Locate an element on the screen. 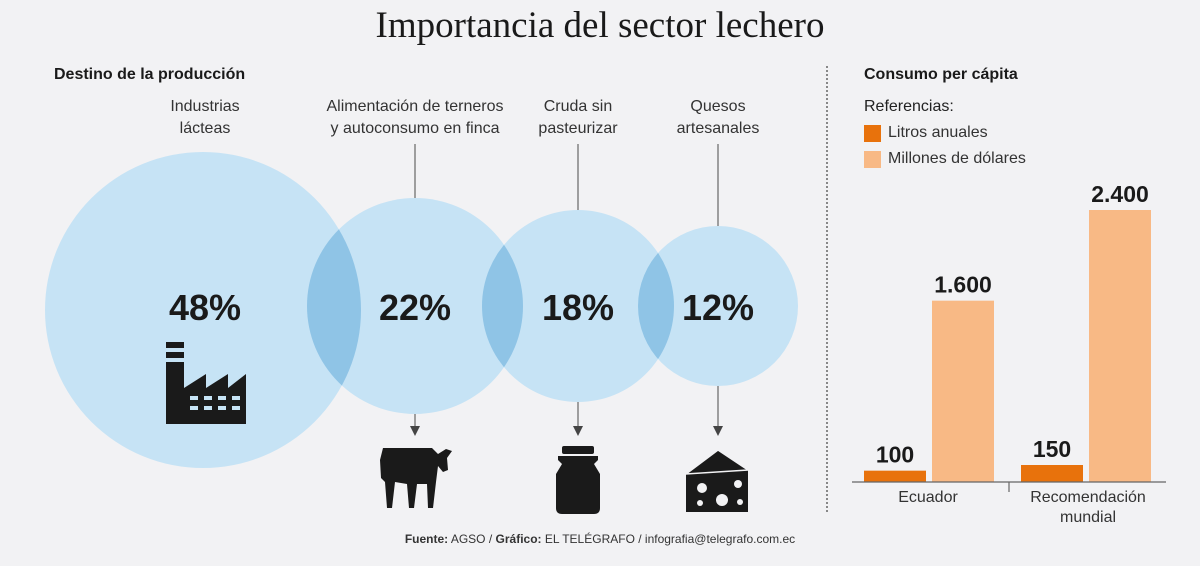 The image size is (1200, 566). bubble-alimentacion is located at coordinates (415, 306).